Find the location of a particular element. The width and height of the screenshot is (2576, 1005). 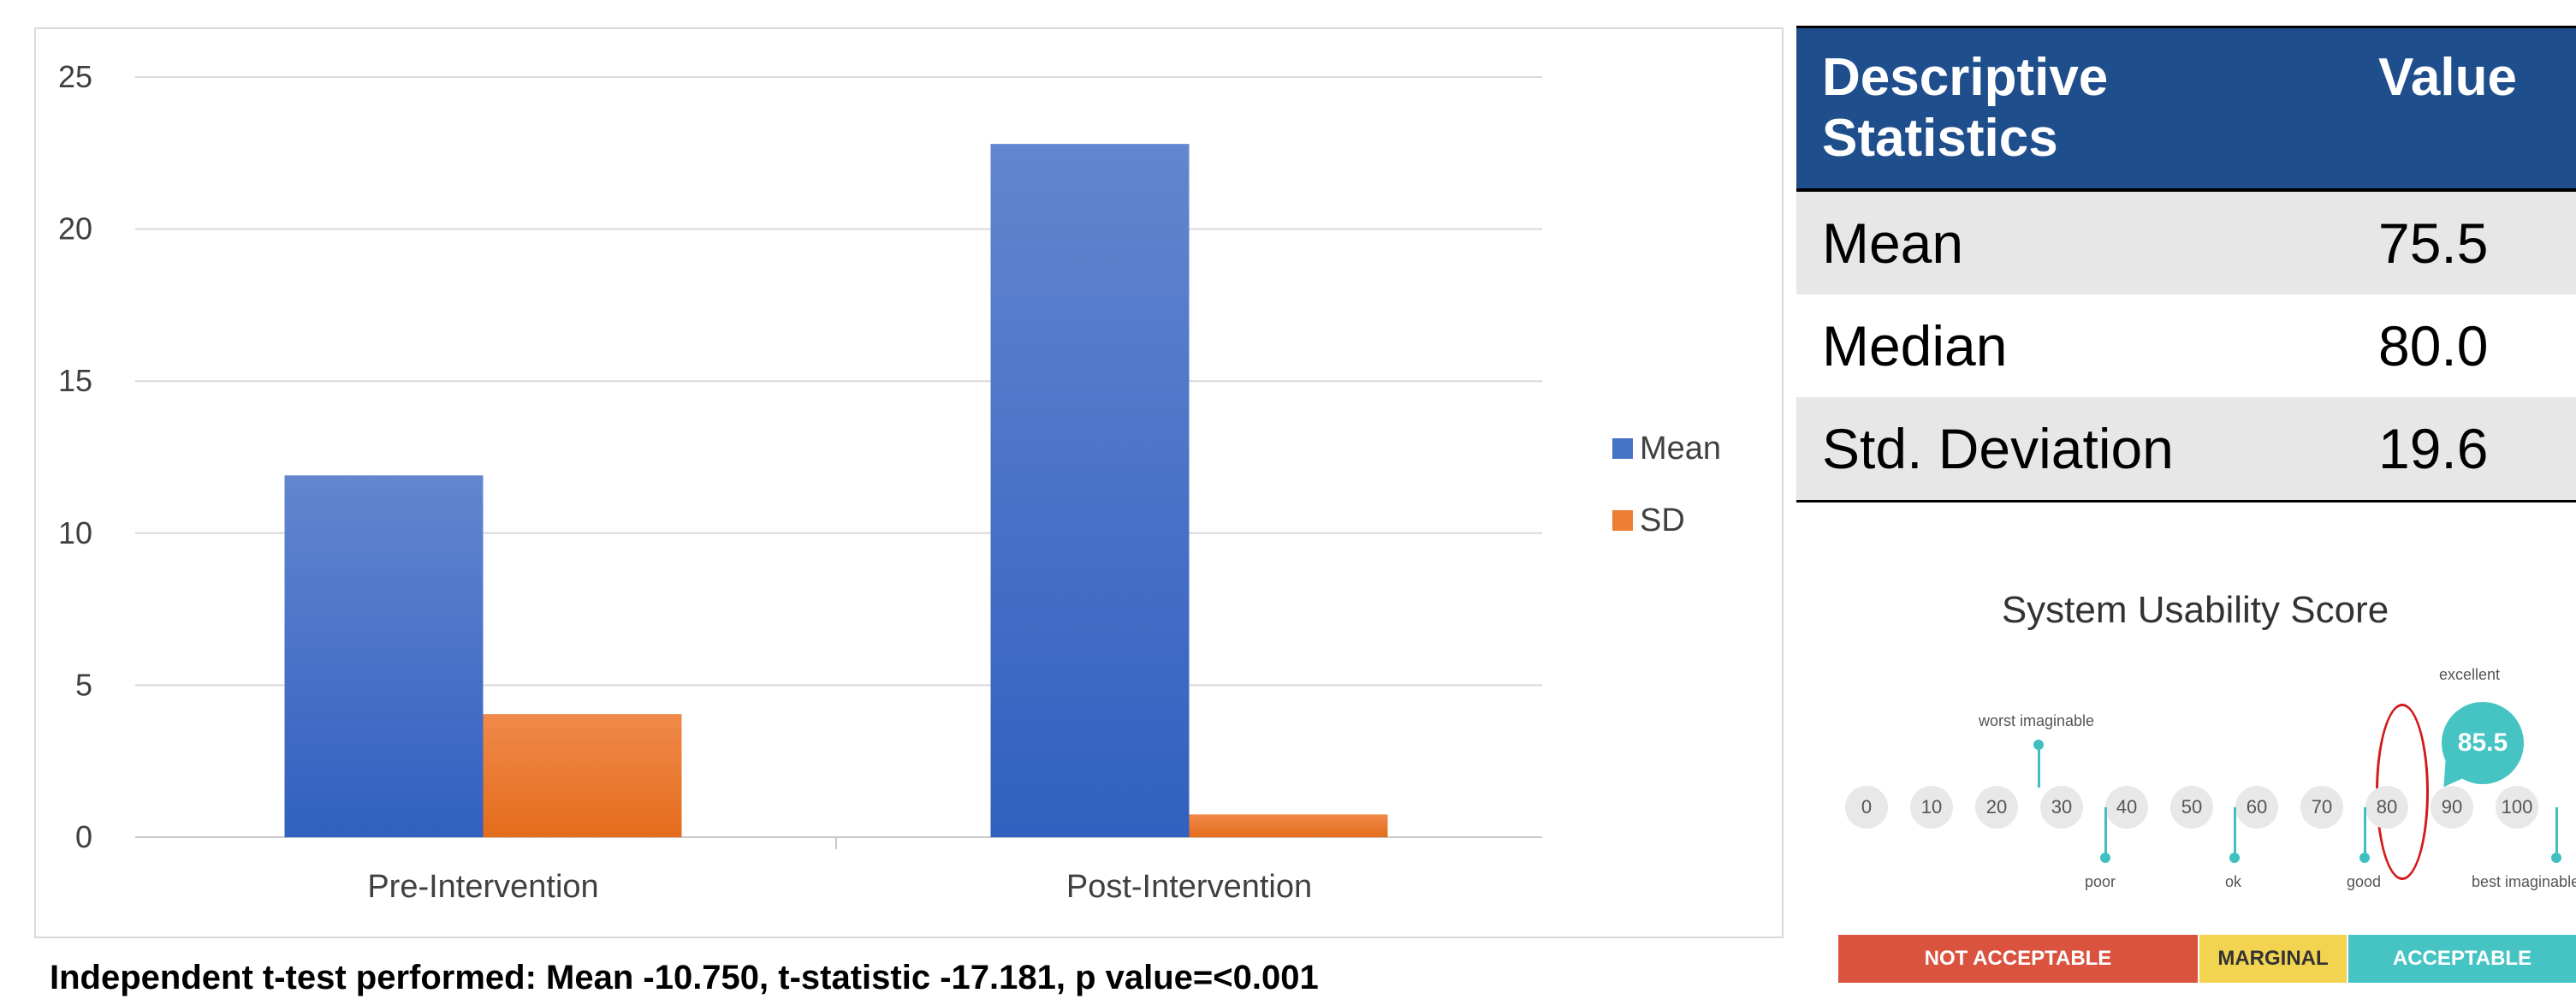

stem-best is located at coordinates (2556, 831).